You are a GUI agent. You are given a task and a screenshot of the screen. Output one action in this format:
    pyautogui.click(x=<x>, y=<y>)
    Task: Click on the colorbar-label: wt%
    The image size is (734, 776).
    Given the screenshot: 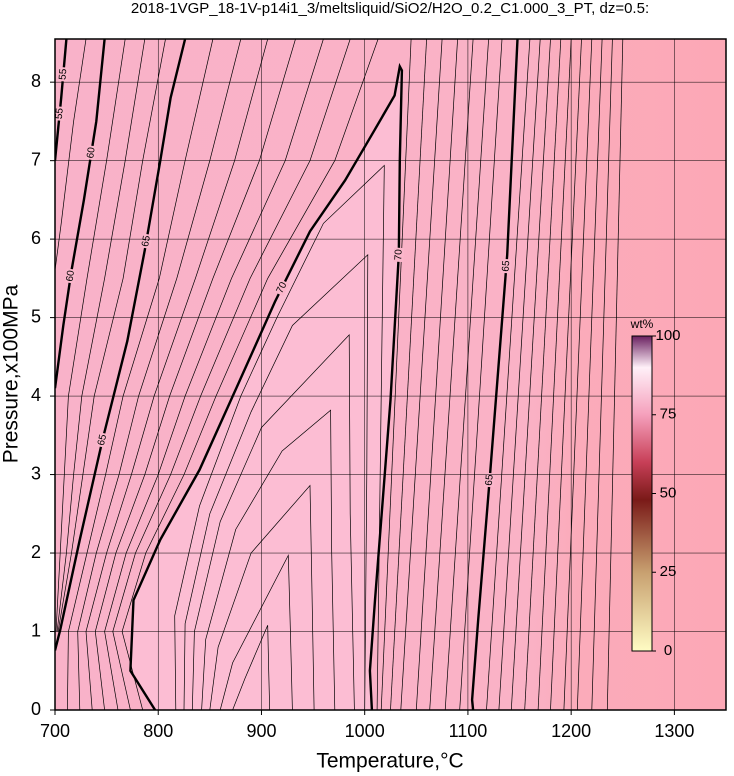 What is the action you would take?
    pyautogui.click(x=642, y=324)
    